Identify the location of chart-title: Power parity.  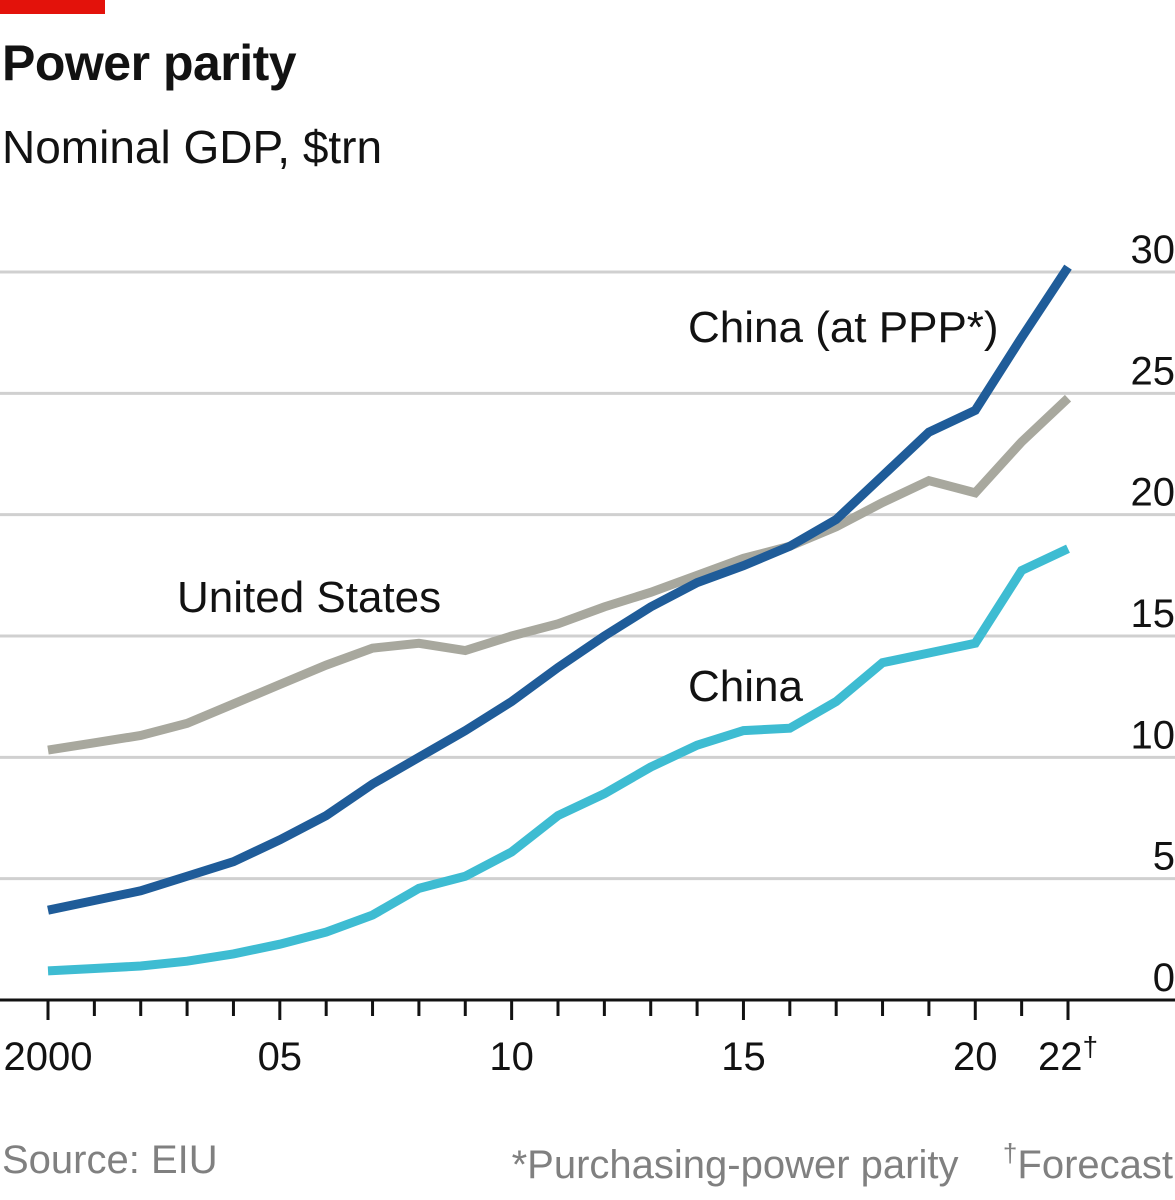
(149, 63).